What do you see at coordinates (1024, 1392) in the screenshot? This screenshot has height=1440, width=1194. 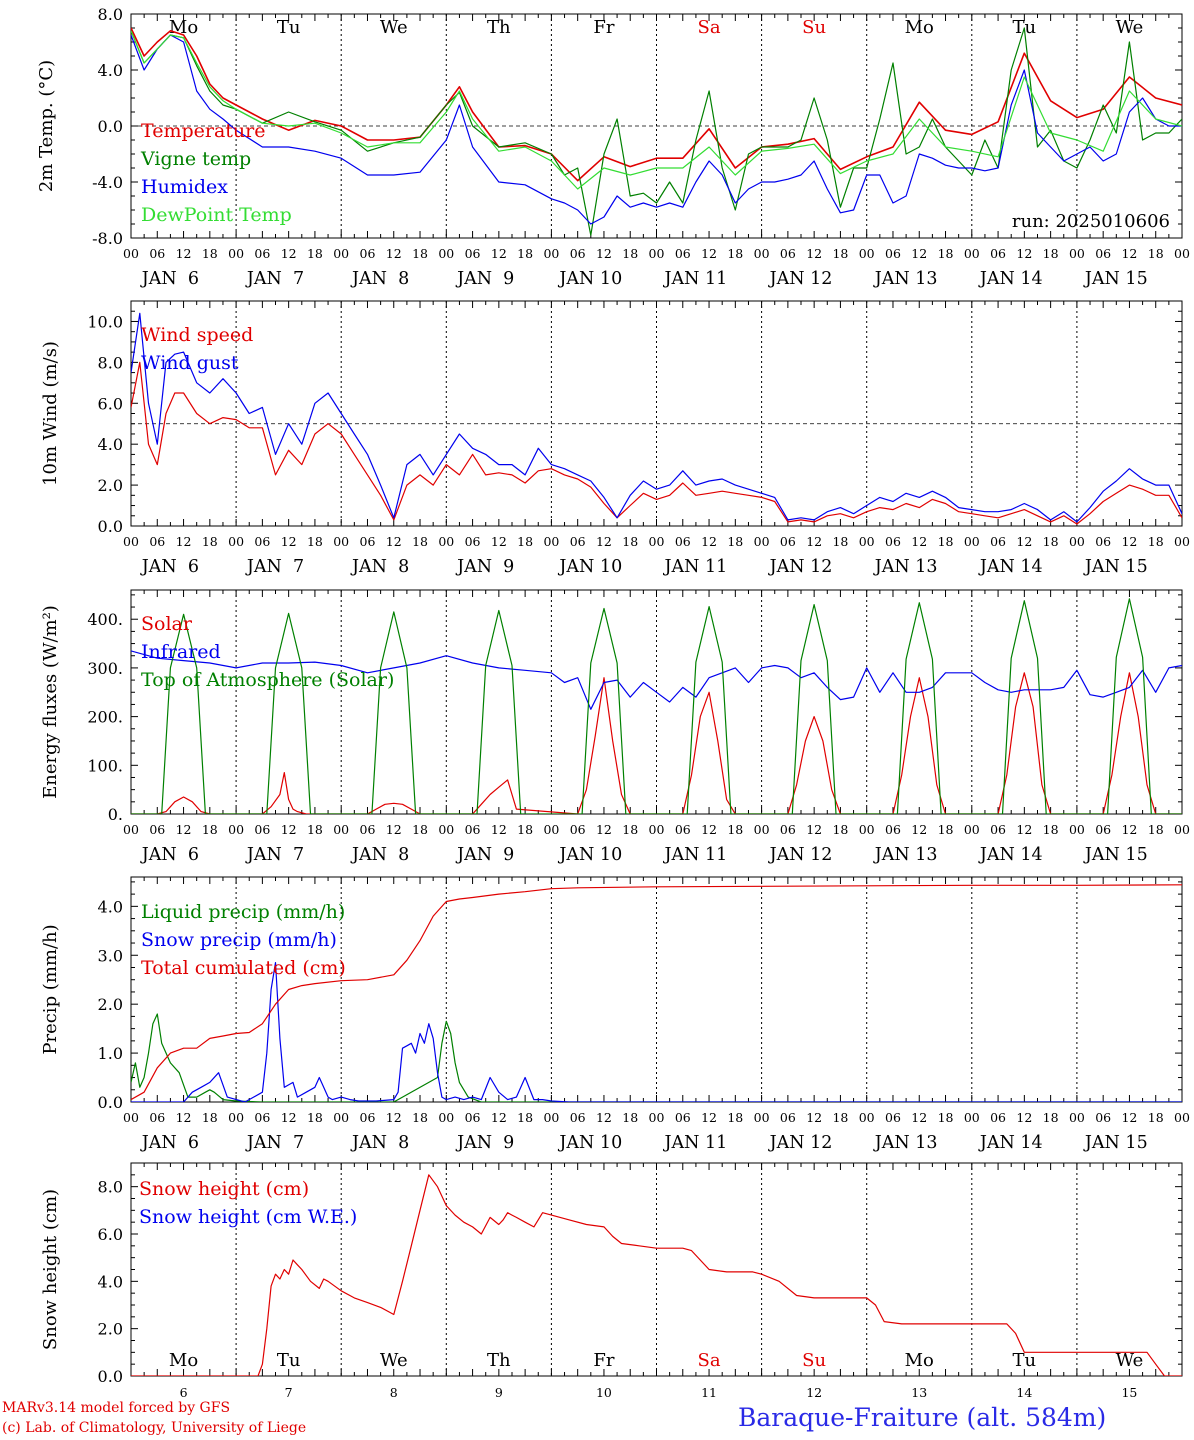 I see `day-number-label: 14` at bounding box center [1024, 1392].